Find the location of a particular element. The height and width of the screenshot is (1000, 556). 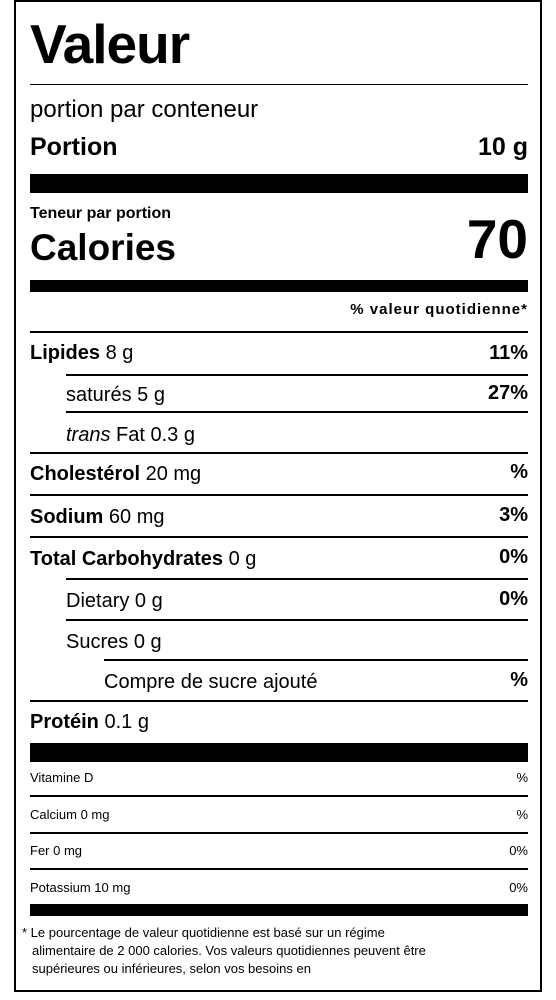

nutrient-name: Compre de sucre ajouté is located at coordinates (211, 682).